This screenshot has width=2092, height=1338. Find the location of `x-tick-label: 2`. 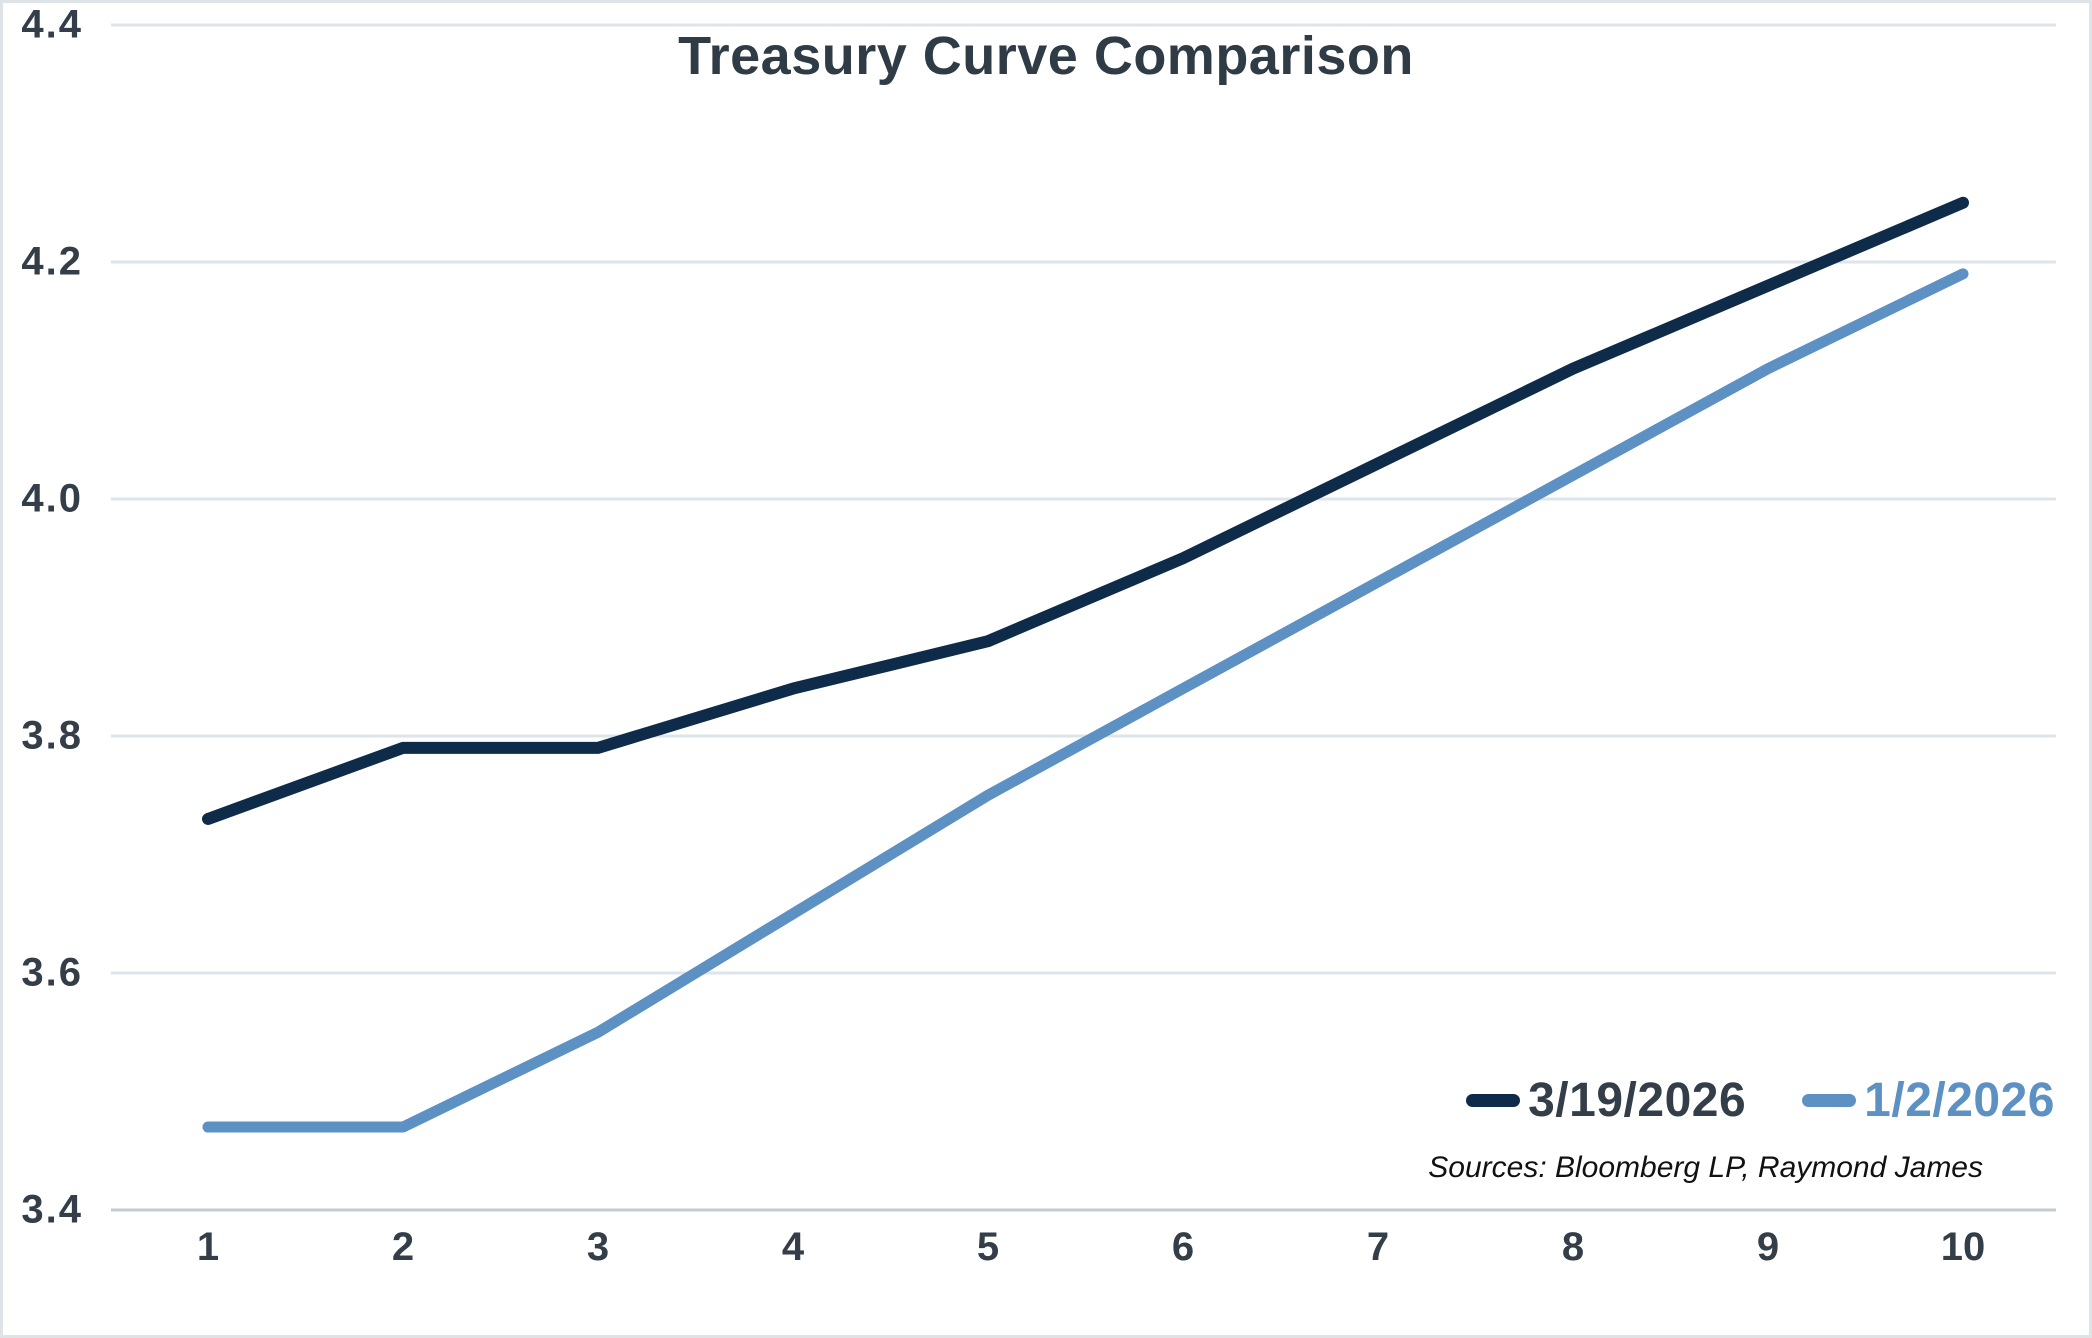

x-tick-label: 2 is located at coordinates (403, 1247).